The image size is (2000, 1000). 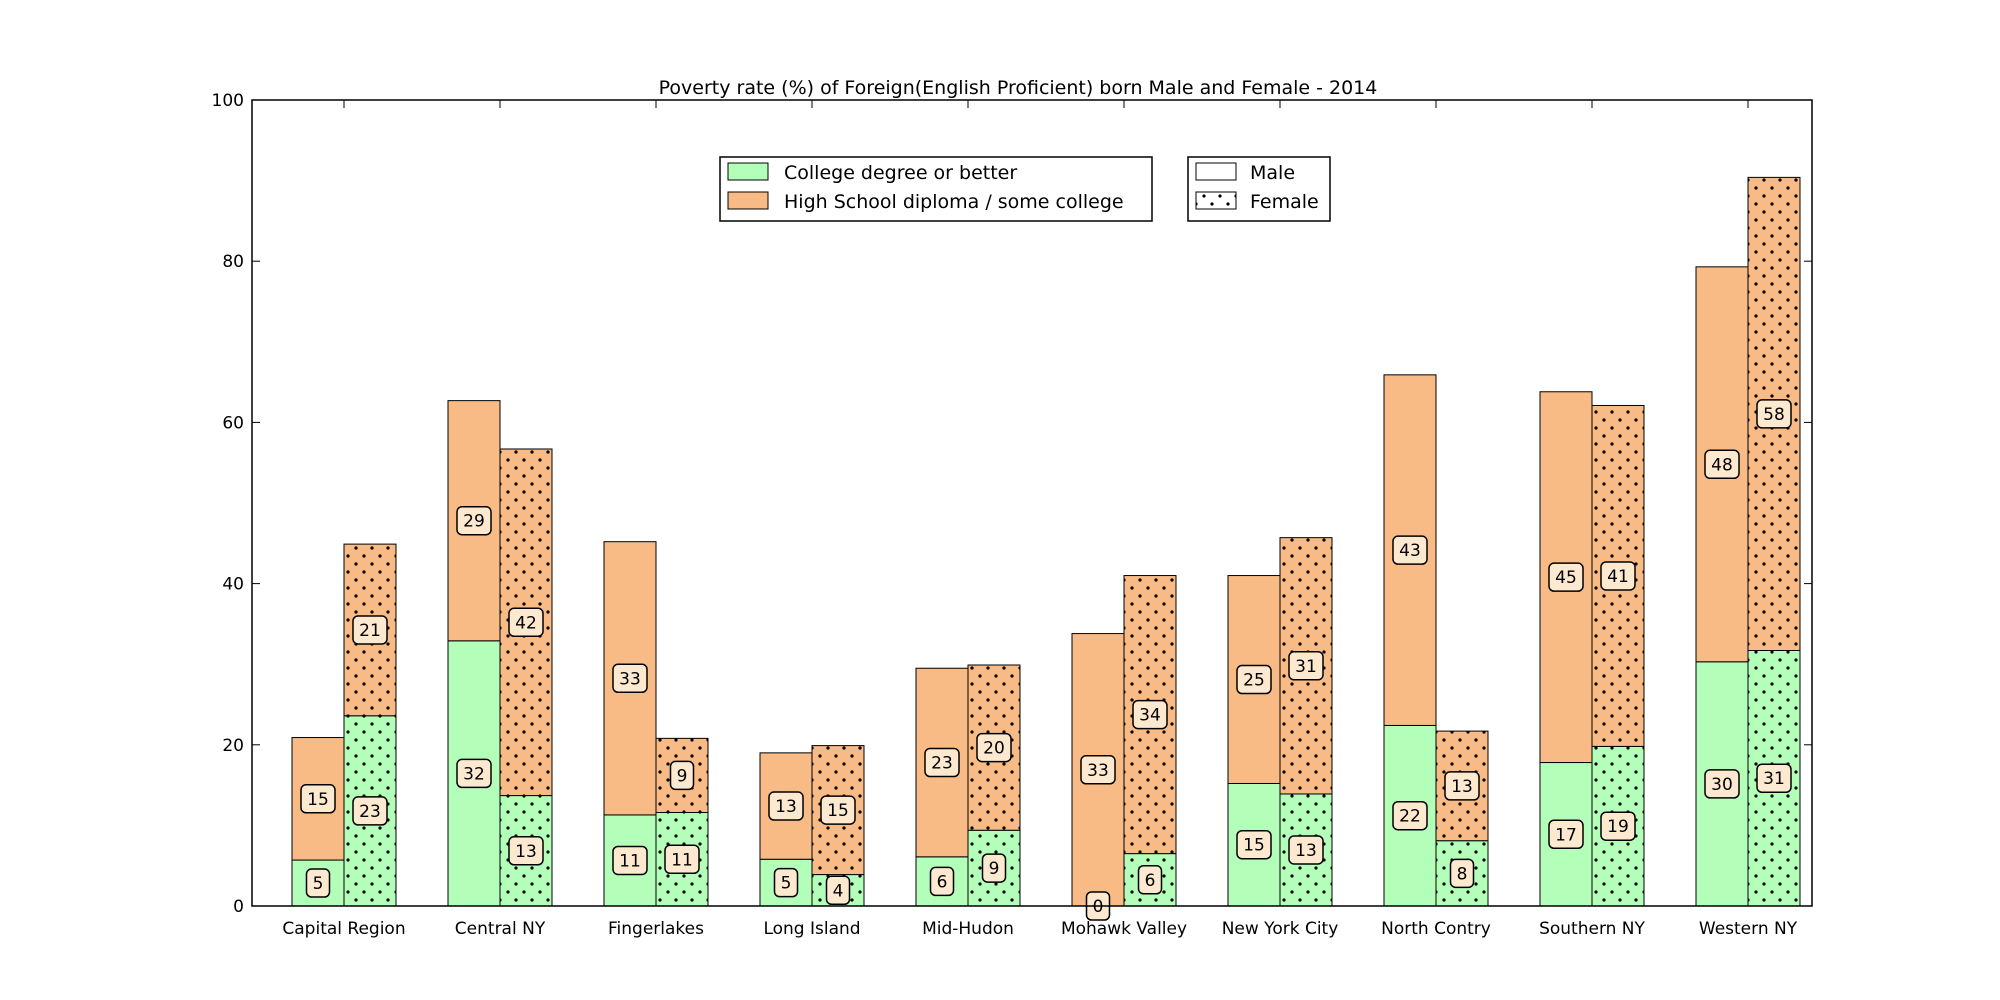 I want to click on data-label-male-college-text: 11, so click(x=630, y=861).